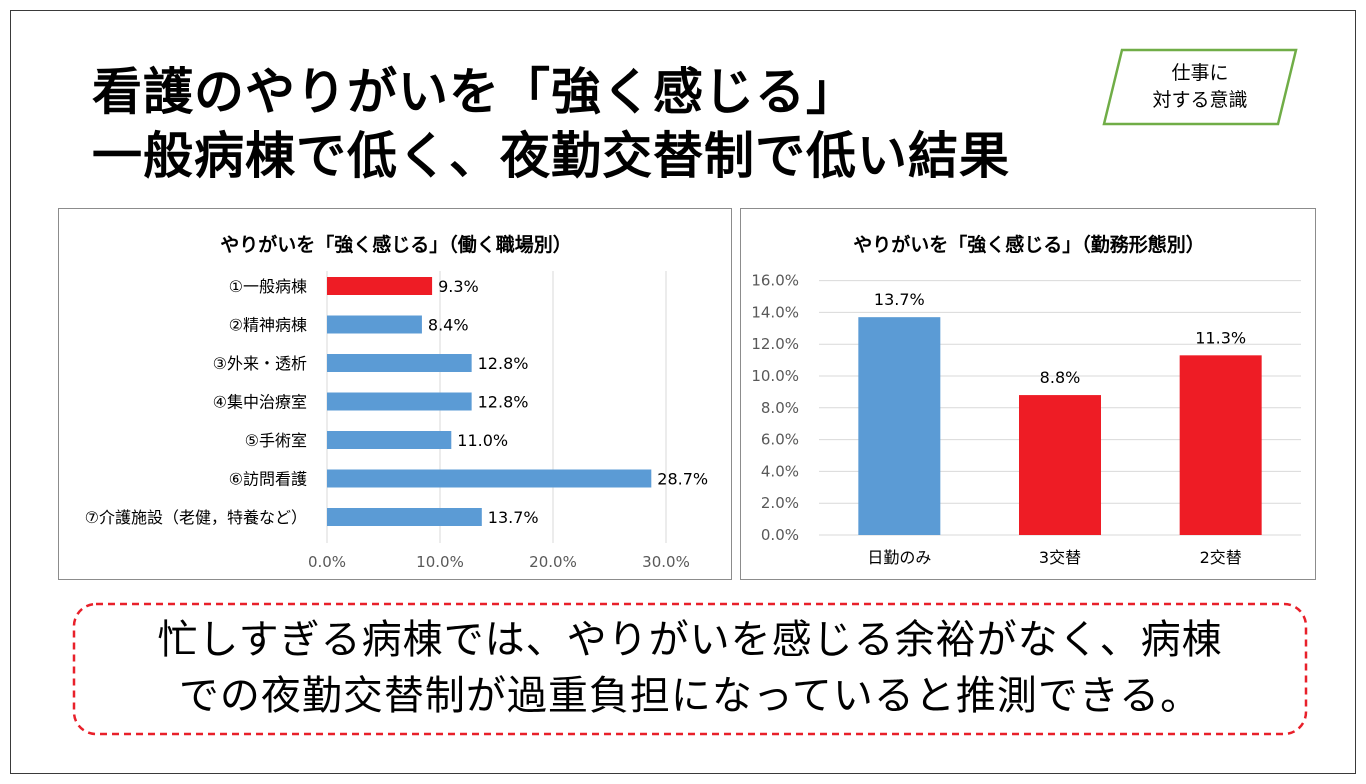 This screenshot has width=1366, height=784. I want to click on category-label: ①一般病棟, so click(268, 286).